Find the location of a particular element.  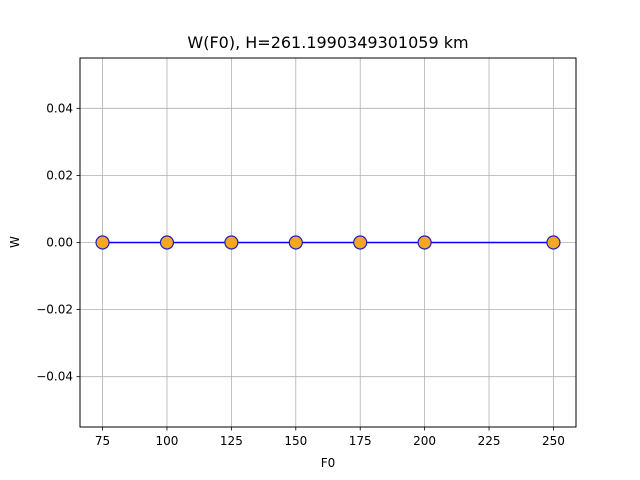

x-tick-label: 200 is located at coordinates (424, 441).